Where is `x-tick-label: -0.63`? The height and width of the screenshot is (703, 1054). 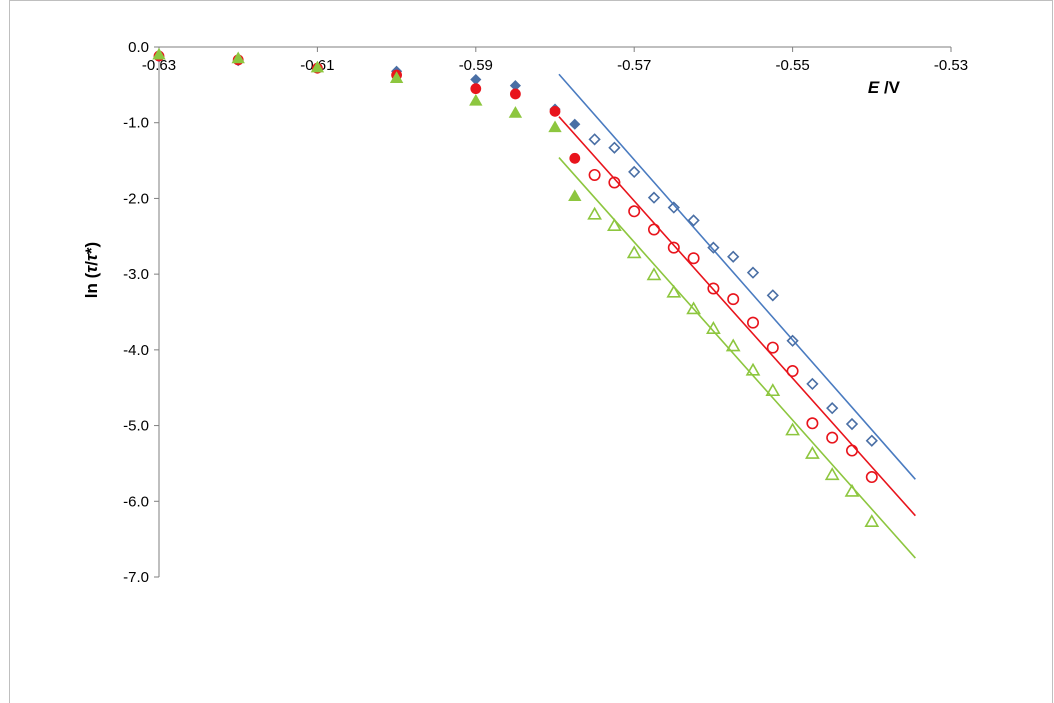
x-tick-label: -0.63 is located at coordinates (159, 65).